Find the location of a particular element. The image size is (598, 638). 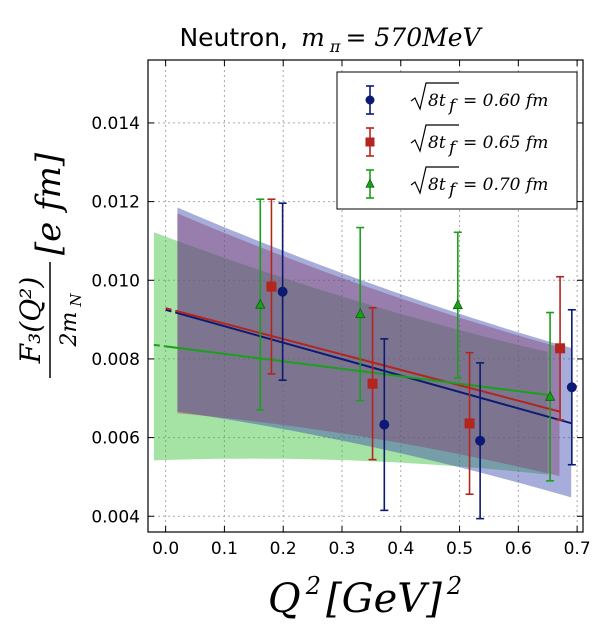

y-axis-label: F₃(Q²) 2m N [e fm] is located at coordinates (49, 265).